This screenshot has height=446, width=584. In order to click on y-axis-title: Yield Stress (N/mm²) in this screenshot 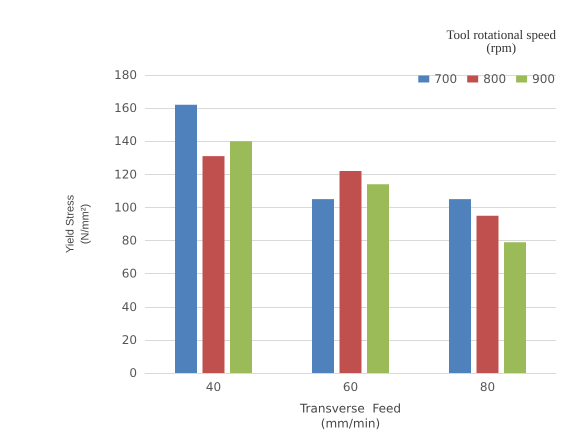, I will do `click(78, 224)`.